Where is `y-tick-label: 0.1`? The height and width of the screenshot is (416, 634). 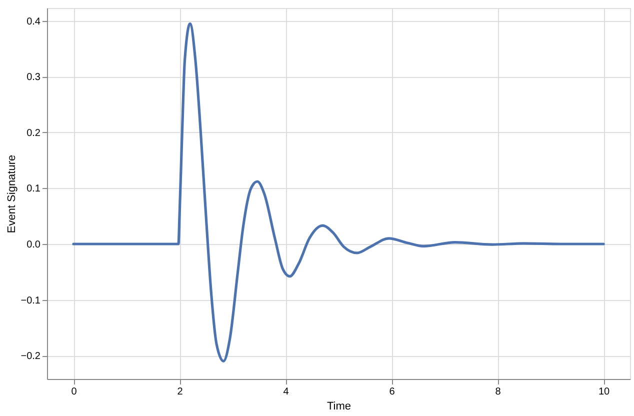 y-tick-label: 0.1 is located at coordinates (33, 189).